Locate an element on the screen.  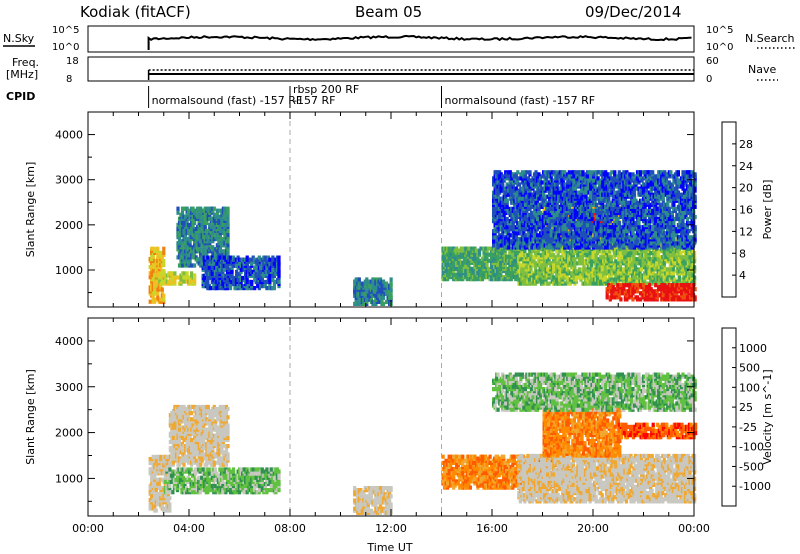
nsky-trace is located at coordinates (419, 42).